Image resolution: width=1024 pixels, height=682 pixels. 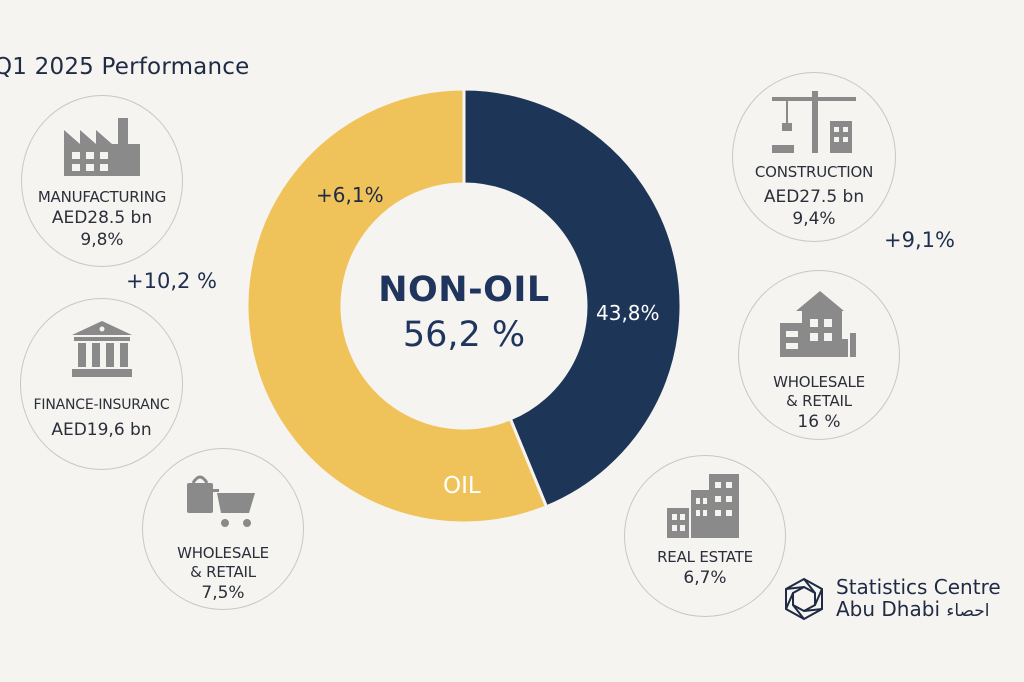 What do you see at coordinates (101, 405) in the screenshot?
I see `sector-label: FINANCE-INSURANC` at bounding box center [101, 405].